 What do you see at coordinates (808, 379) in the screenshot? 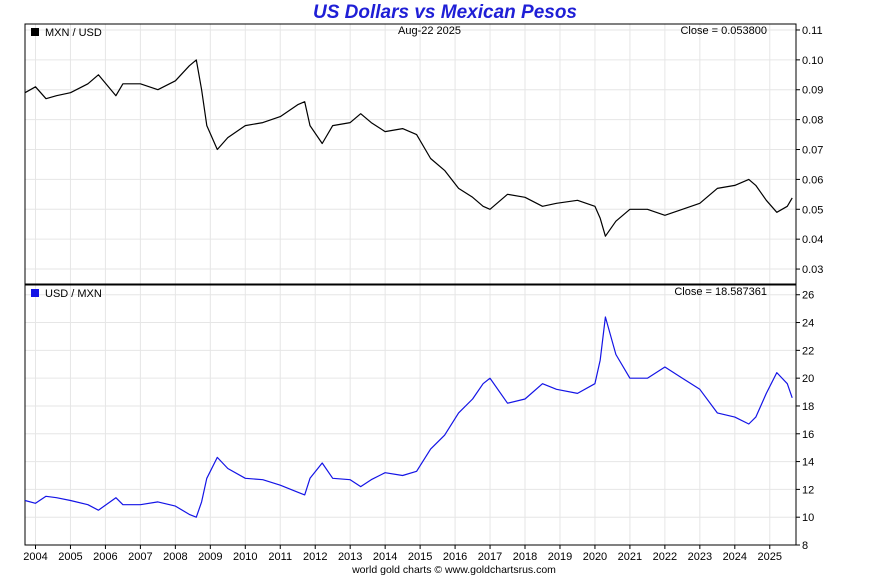
I see `y-tick-label: 20` at bounding box center [808, 379].